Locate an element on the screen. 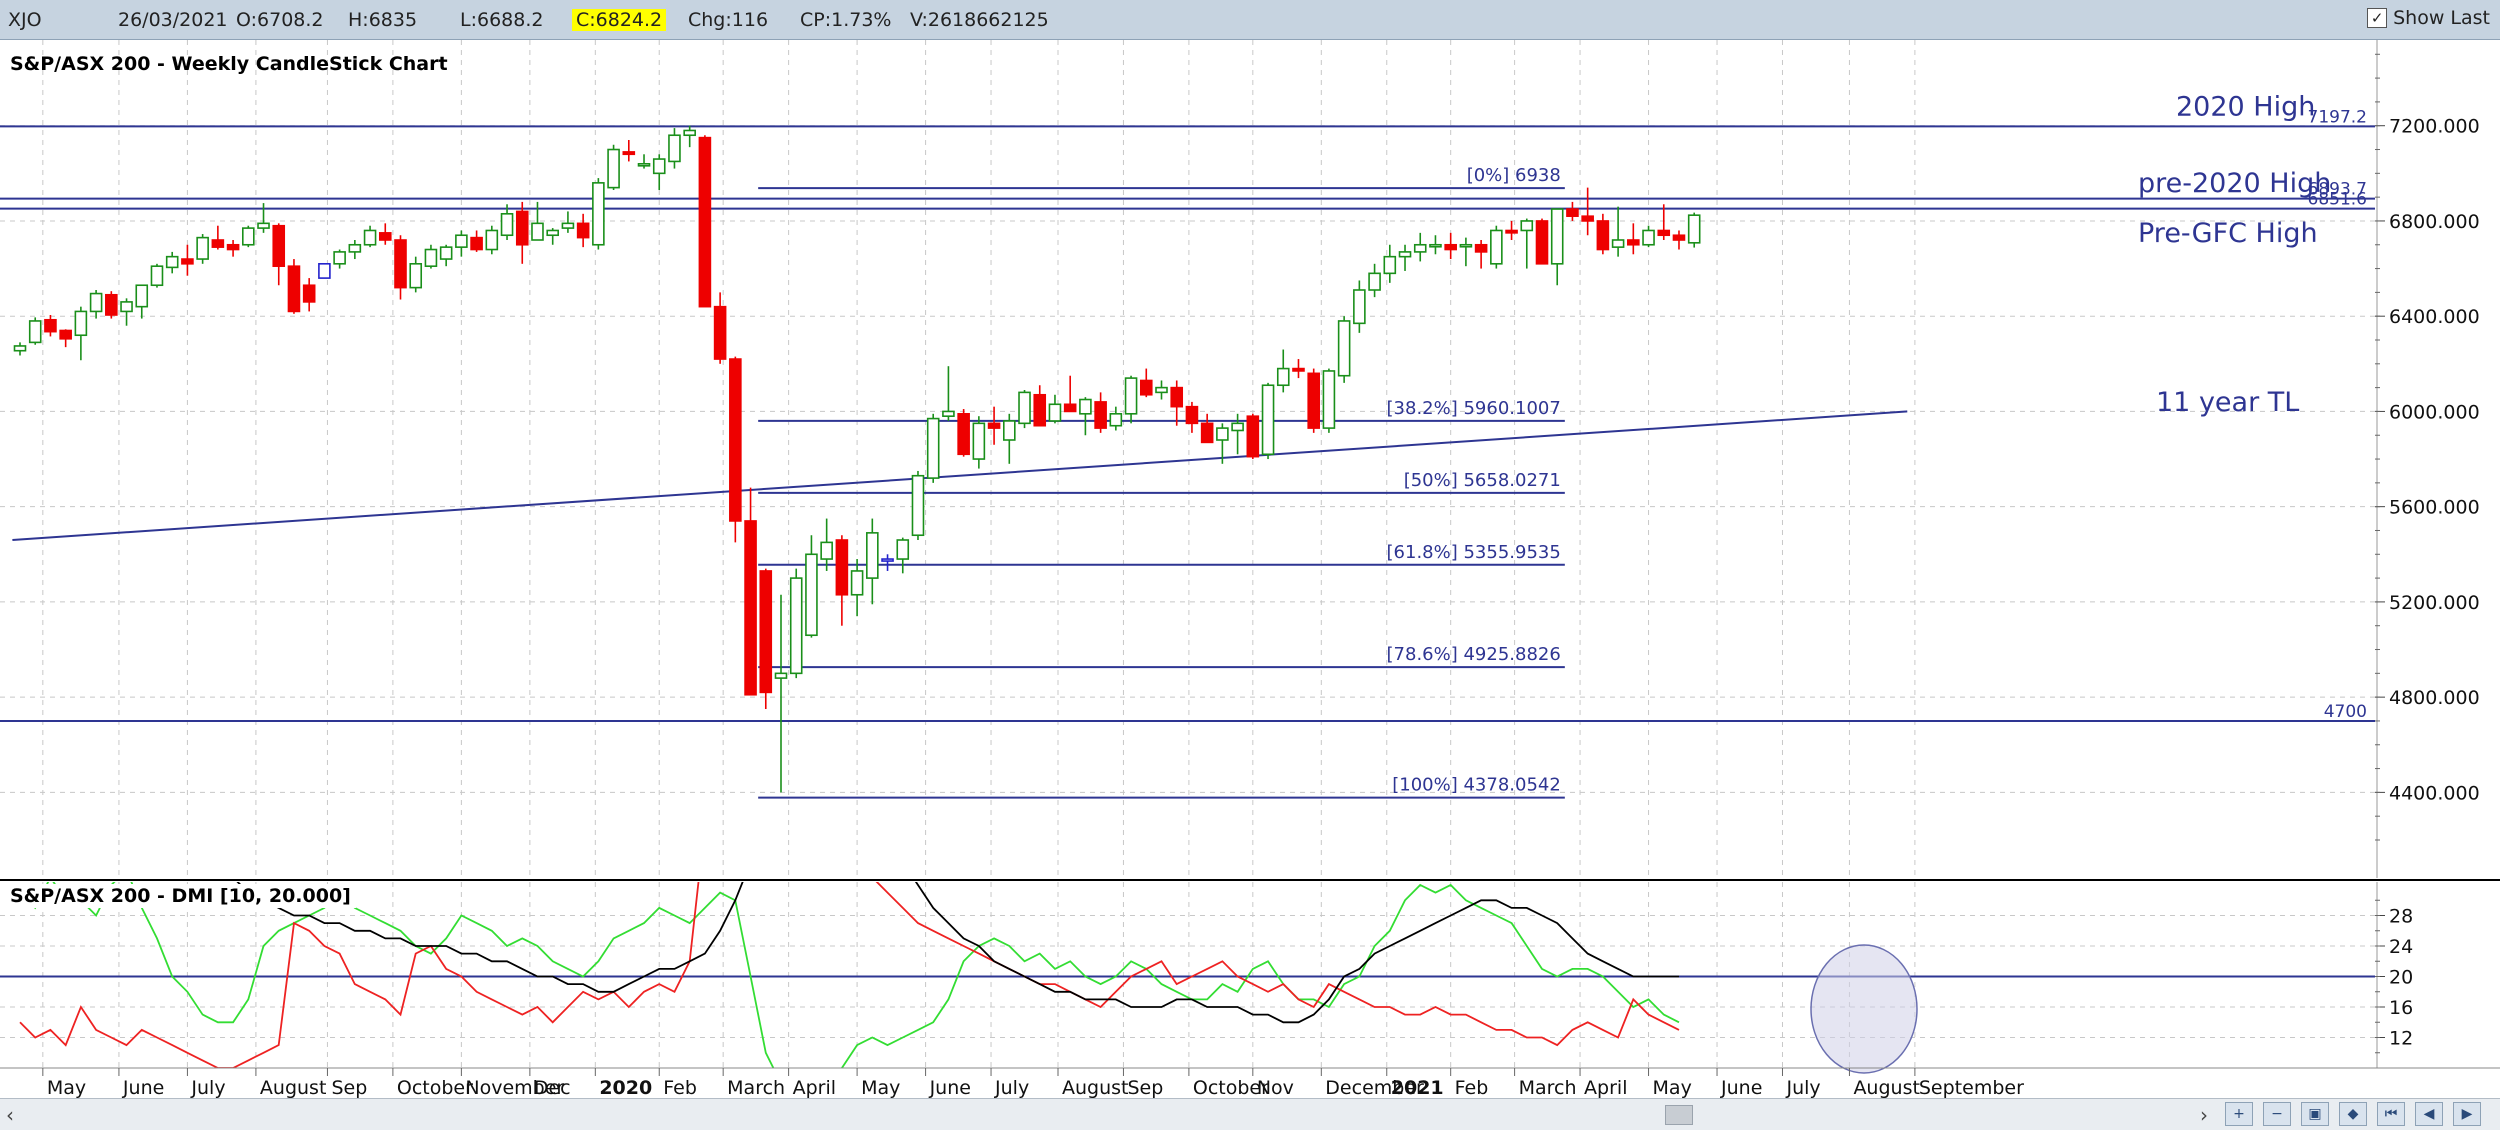  dmi-tick-label: 28 is located at coordinates (2401, 917).